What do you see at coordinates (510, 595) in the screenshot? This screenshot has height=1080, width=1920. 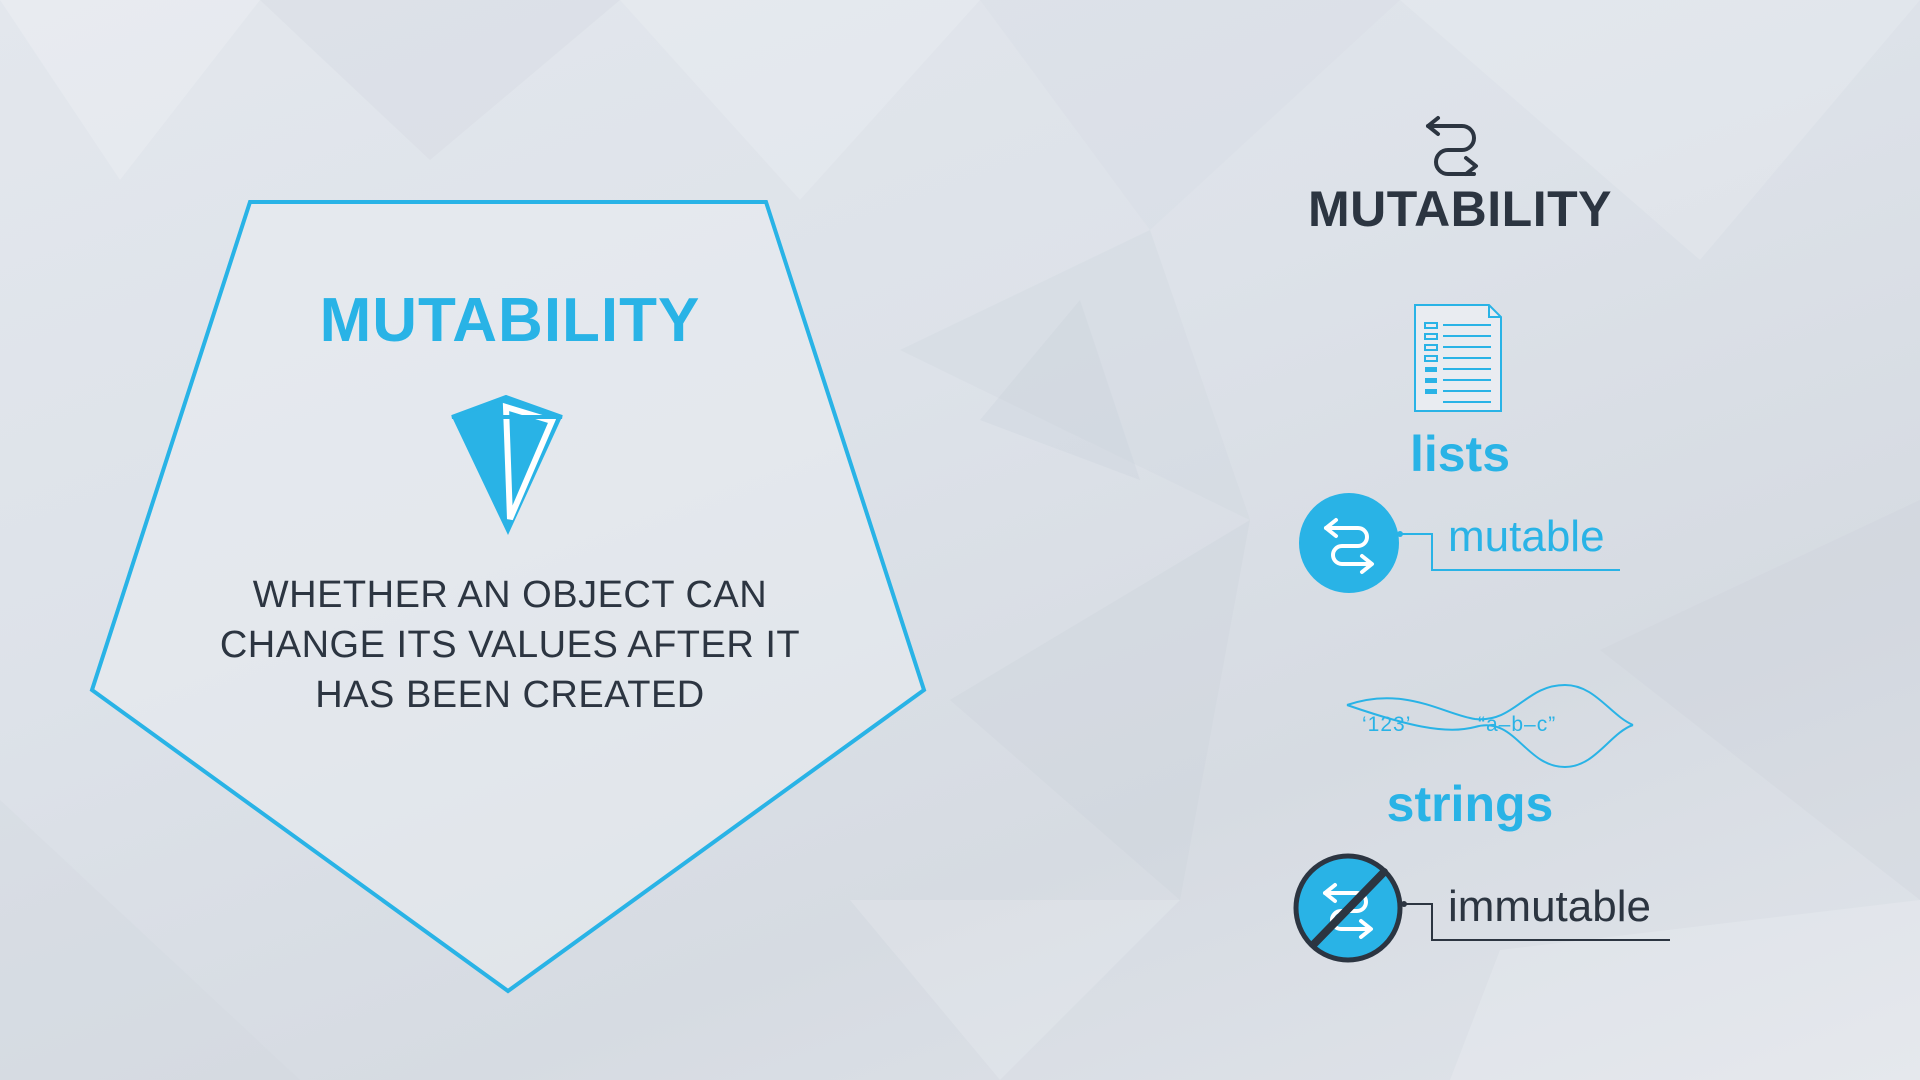 I see `definition-line-1: WHETHER AN OBJECT CAN` at bounding box center [510, 595].